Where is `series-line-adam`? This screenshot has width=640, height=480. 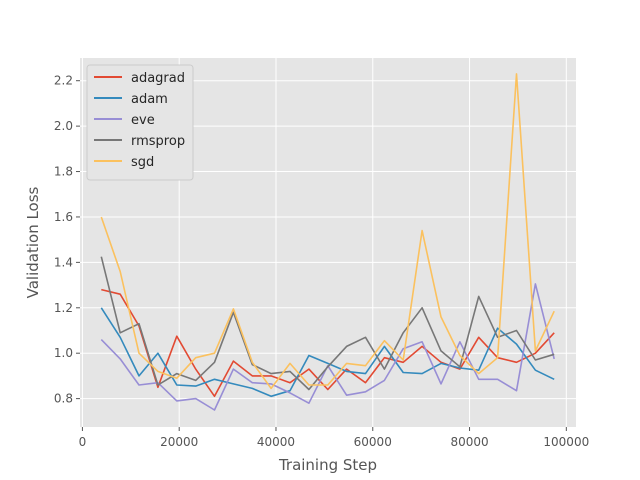 series-line-adam is located at coordinates (327, 352).